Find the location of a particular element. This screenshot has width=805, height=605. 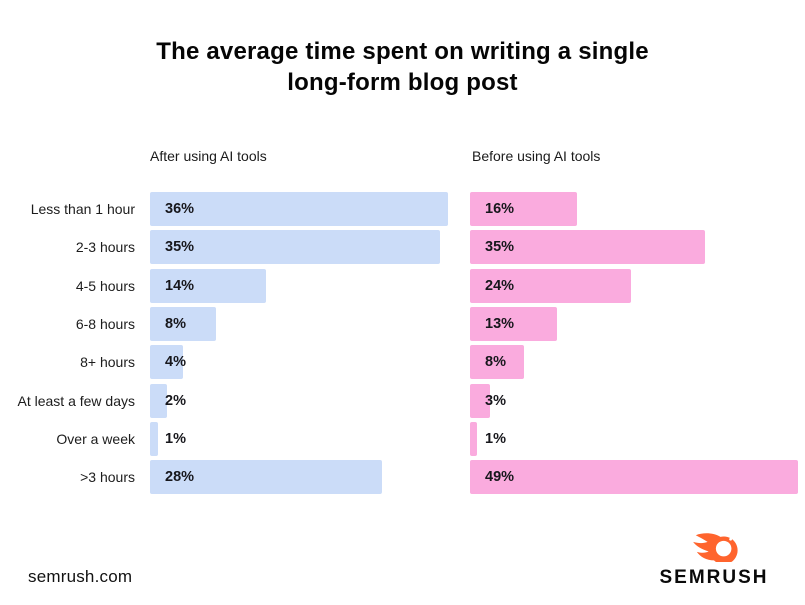

bar-value-label: 2% is located at coordinates (175, 400).